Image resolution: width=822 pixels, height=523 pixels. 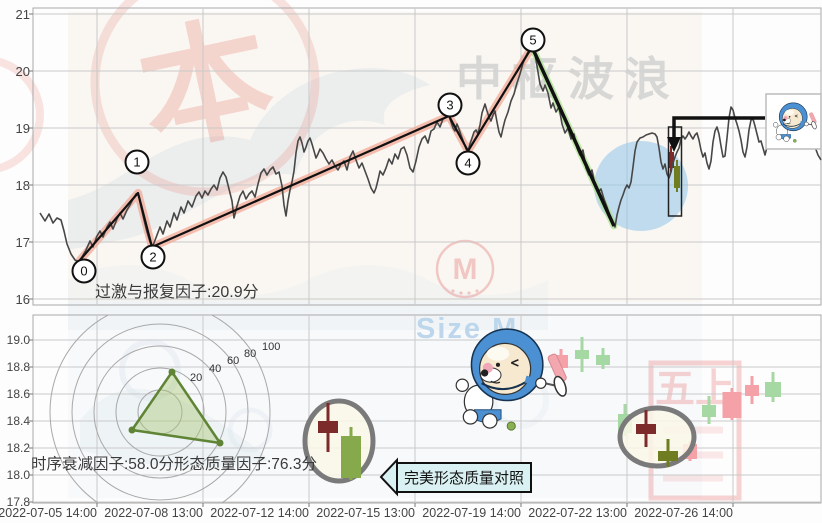 I want to click on x-date-label: 2022-07-22 13:00, so click(x=577, y=513).